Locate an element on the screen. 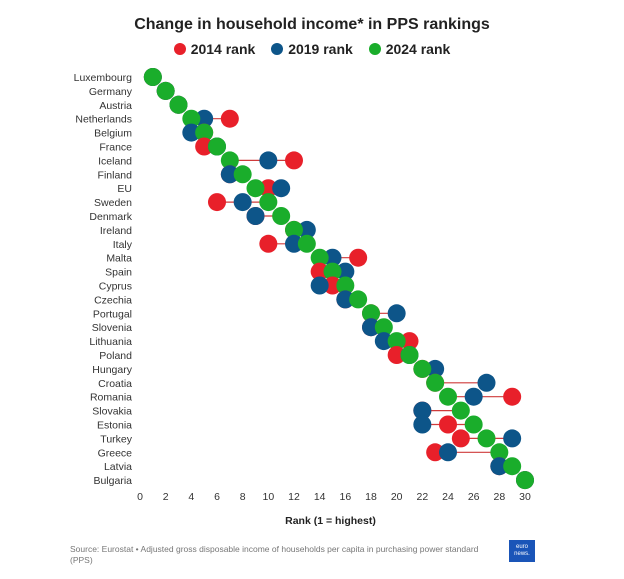 The width and height of the screenshot is (624, 579). row-eu: EU is located at coordinates (204, 188).